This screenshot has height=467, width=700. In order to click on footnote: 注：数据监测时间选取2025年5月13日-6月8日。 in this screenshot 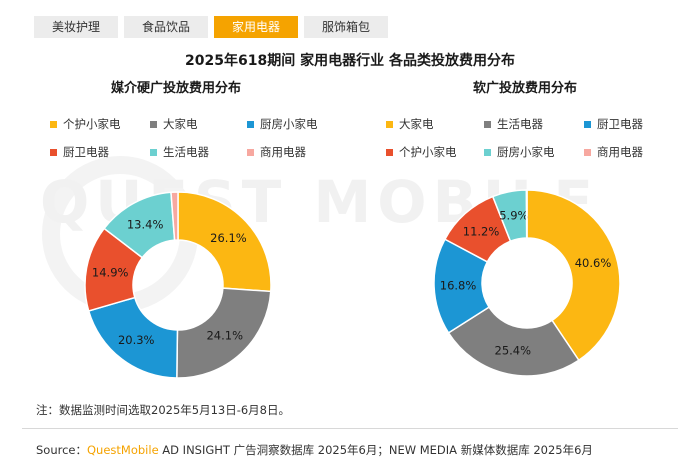, I will do `click(163, 410)`.